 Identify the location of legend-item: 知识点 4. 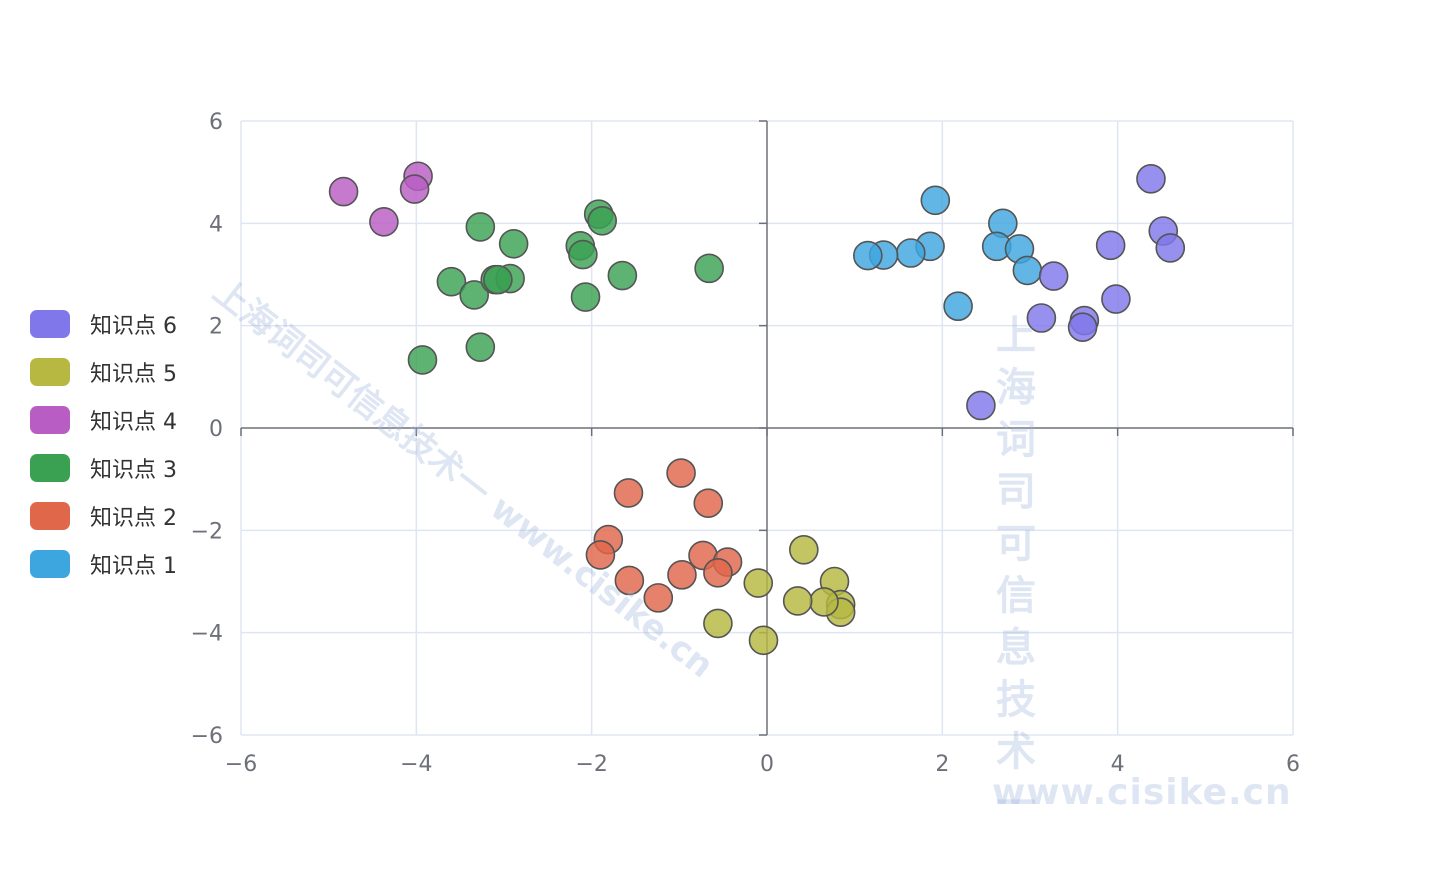
(103, 420).